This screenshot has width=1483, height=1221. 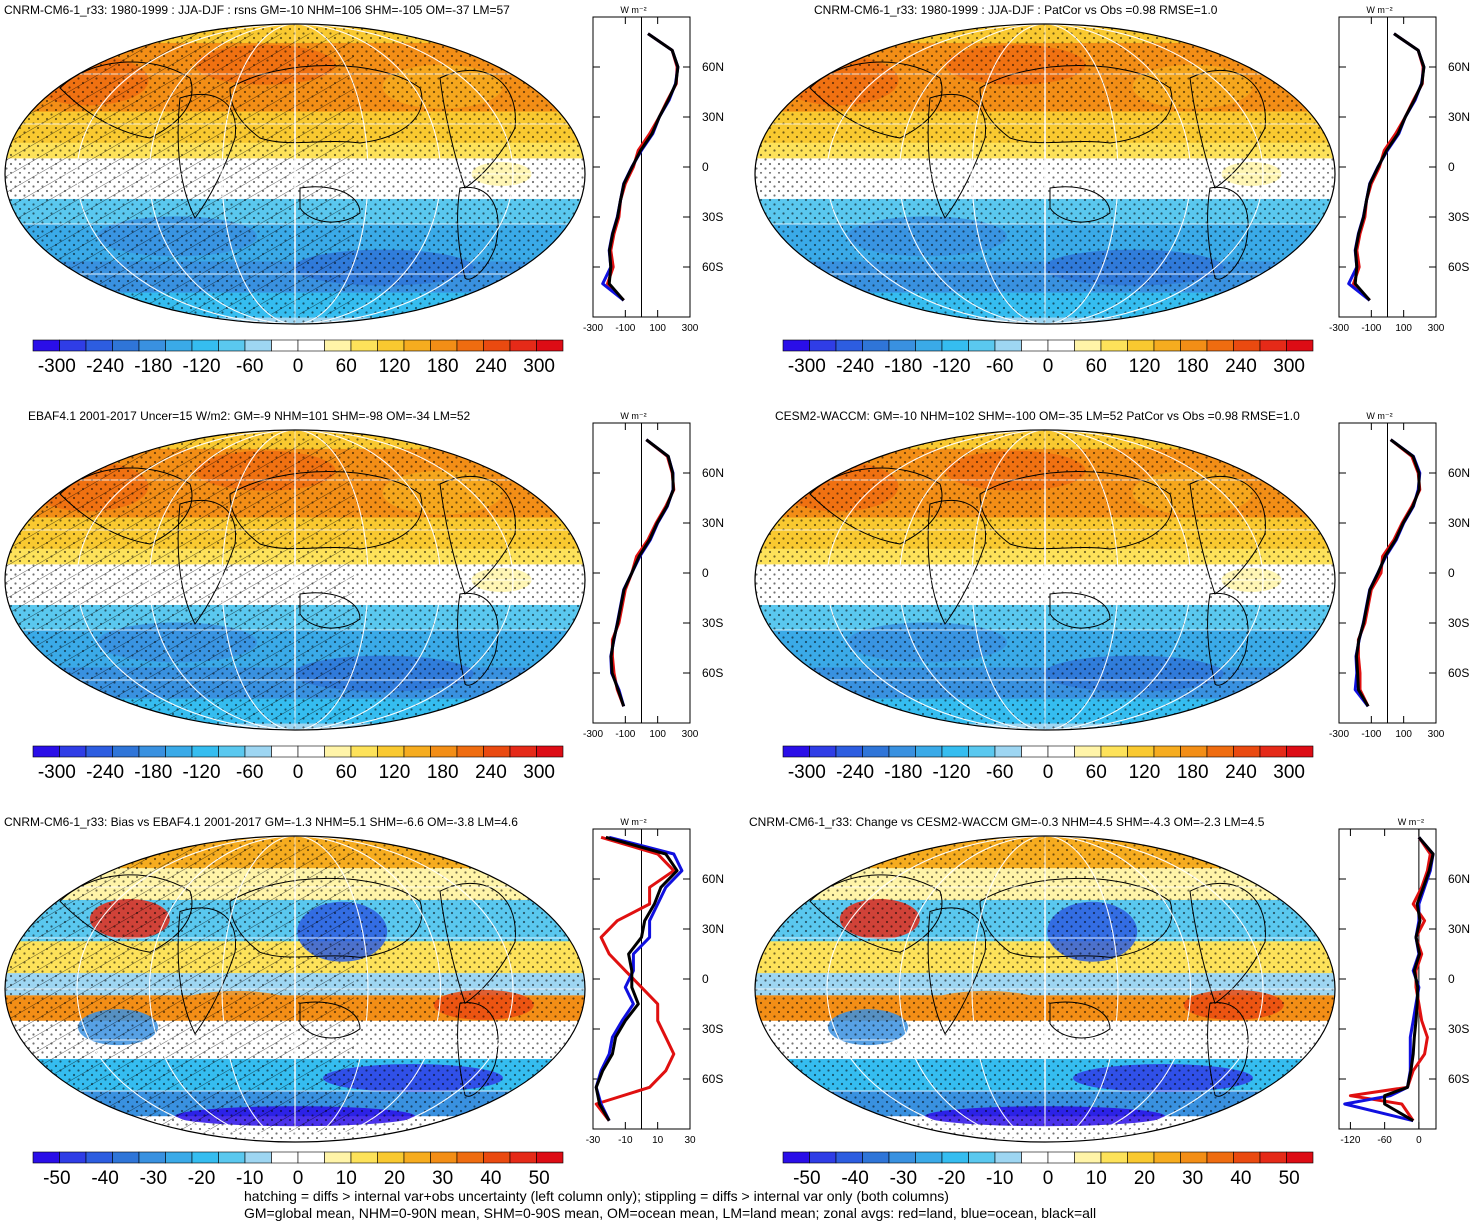 I want to click on colorbar-tick-label: 50, so click(x=539, y=1178).